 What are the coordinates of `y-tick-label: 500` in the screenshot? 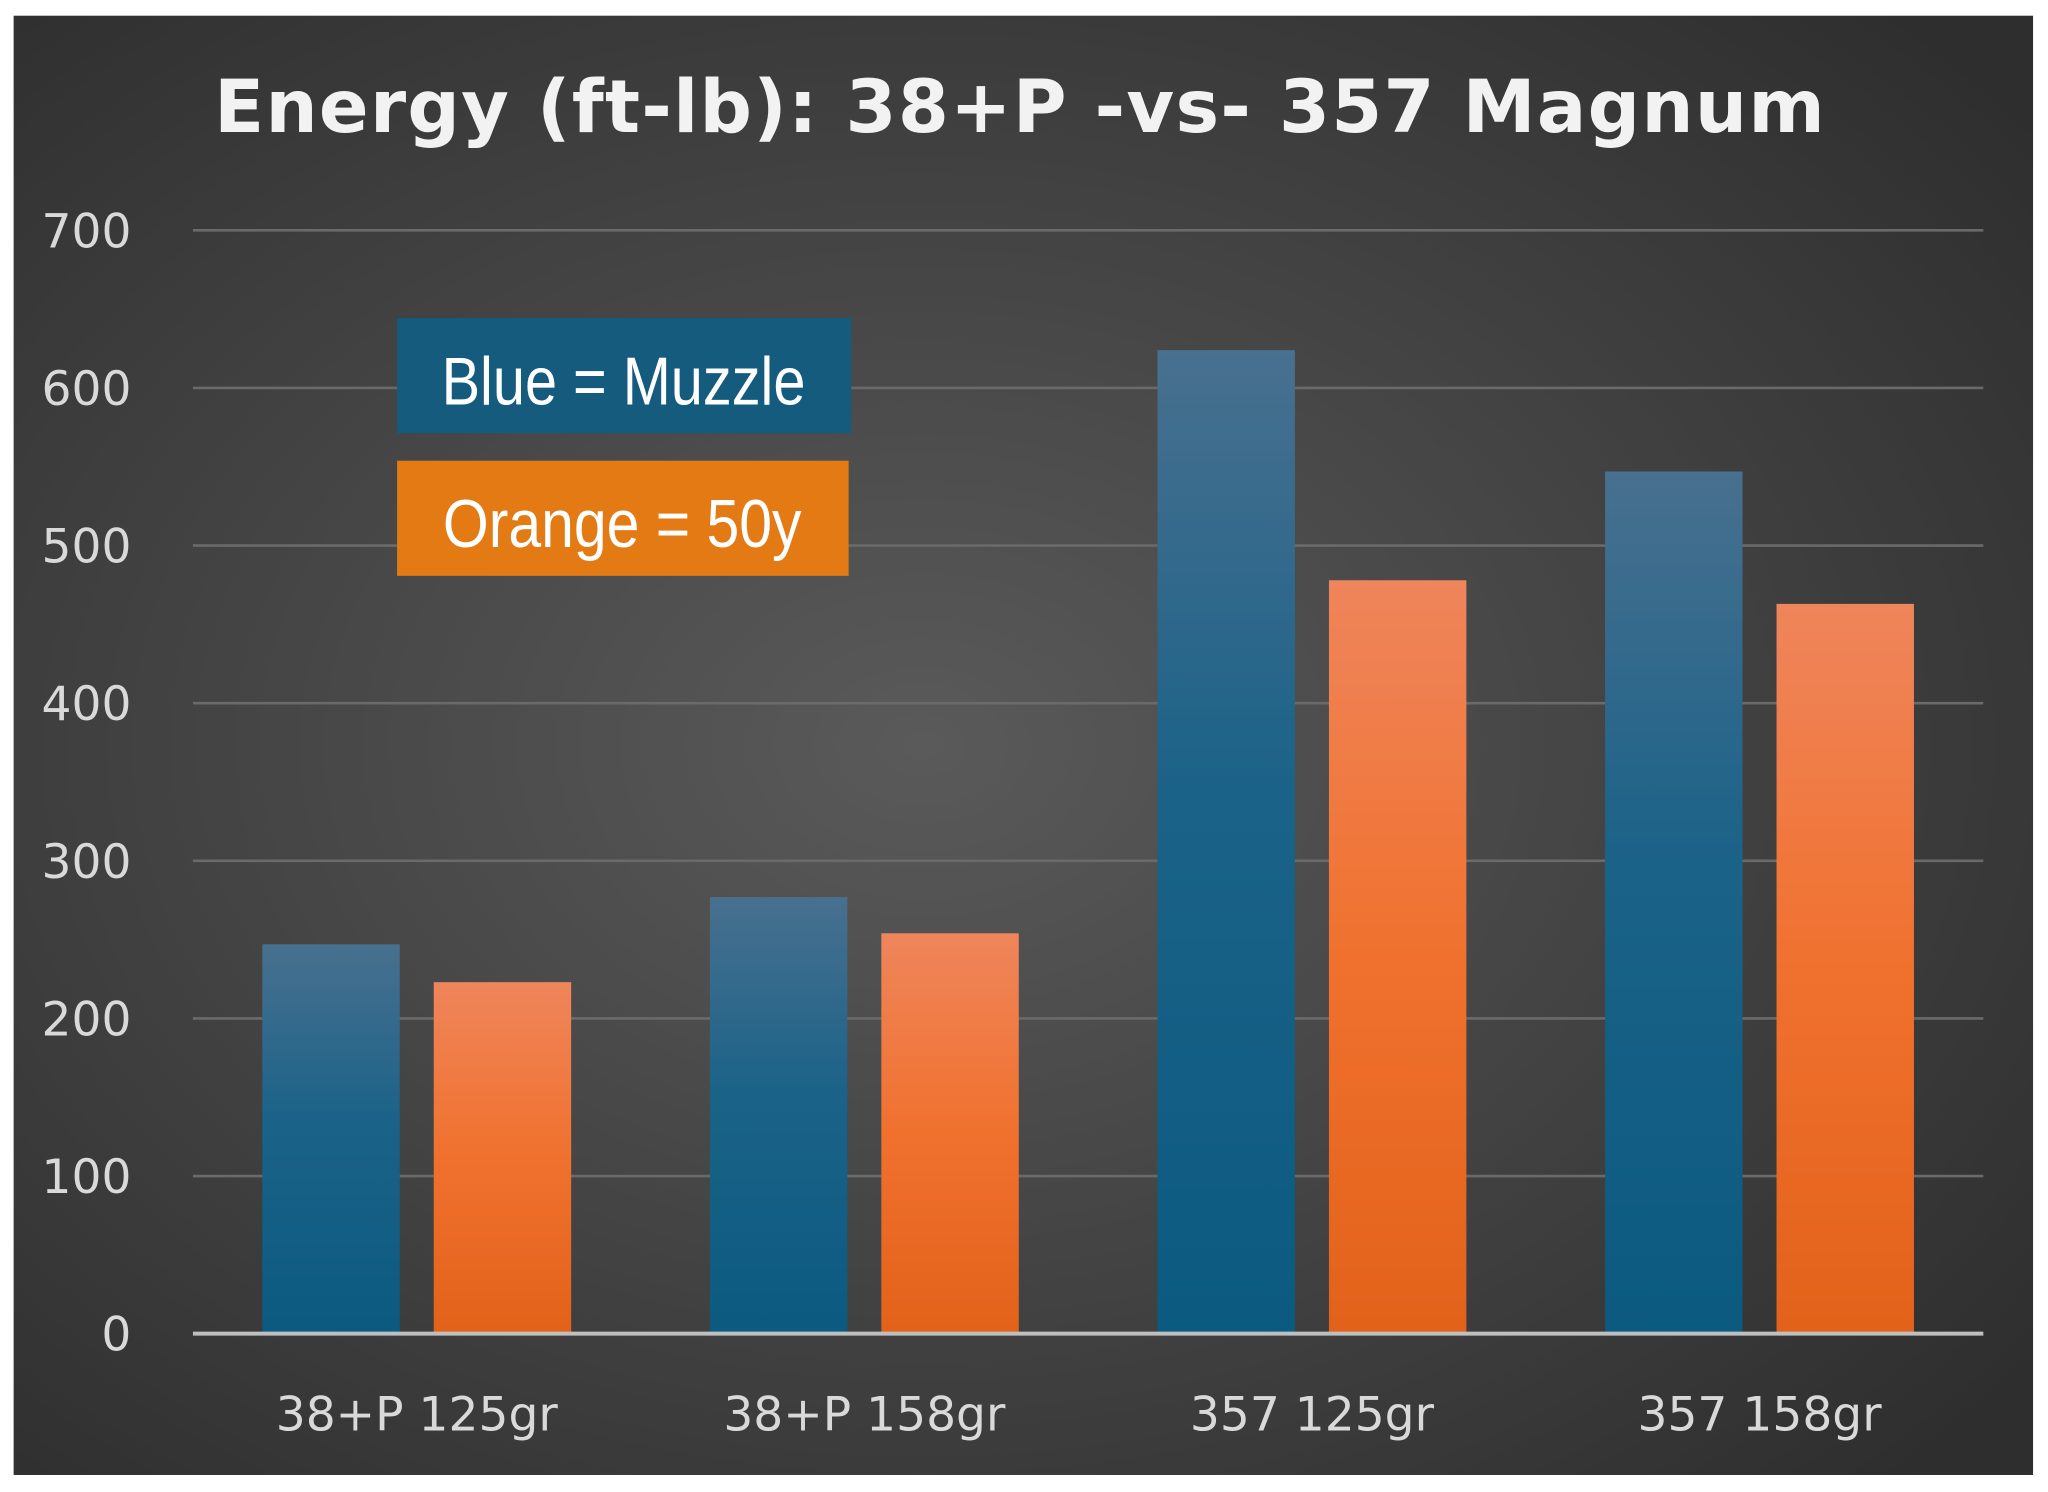 It's located at (86, 547).